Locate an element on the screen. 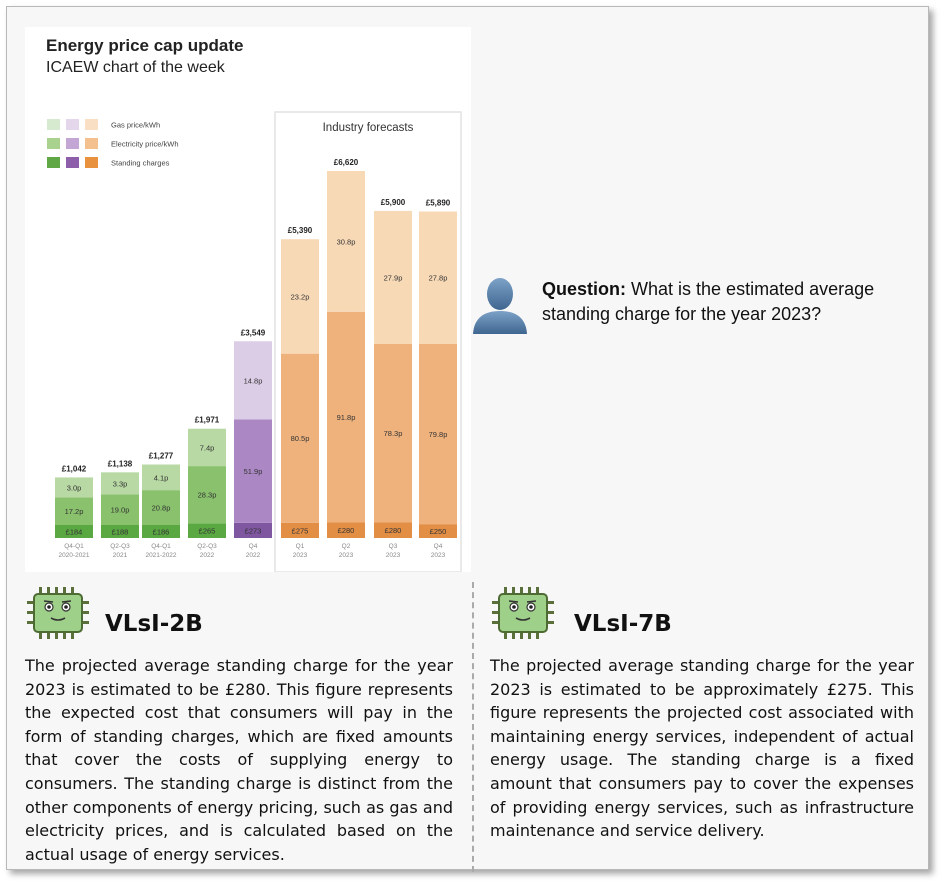 The width and height of the screenshot is (941, 884). data-label: 14.8p is located at coordinates (253, 380).